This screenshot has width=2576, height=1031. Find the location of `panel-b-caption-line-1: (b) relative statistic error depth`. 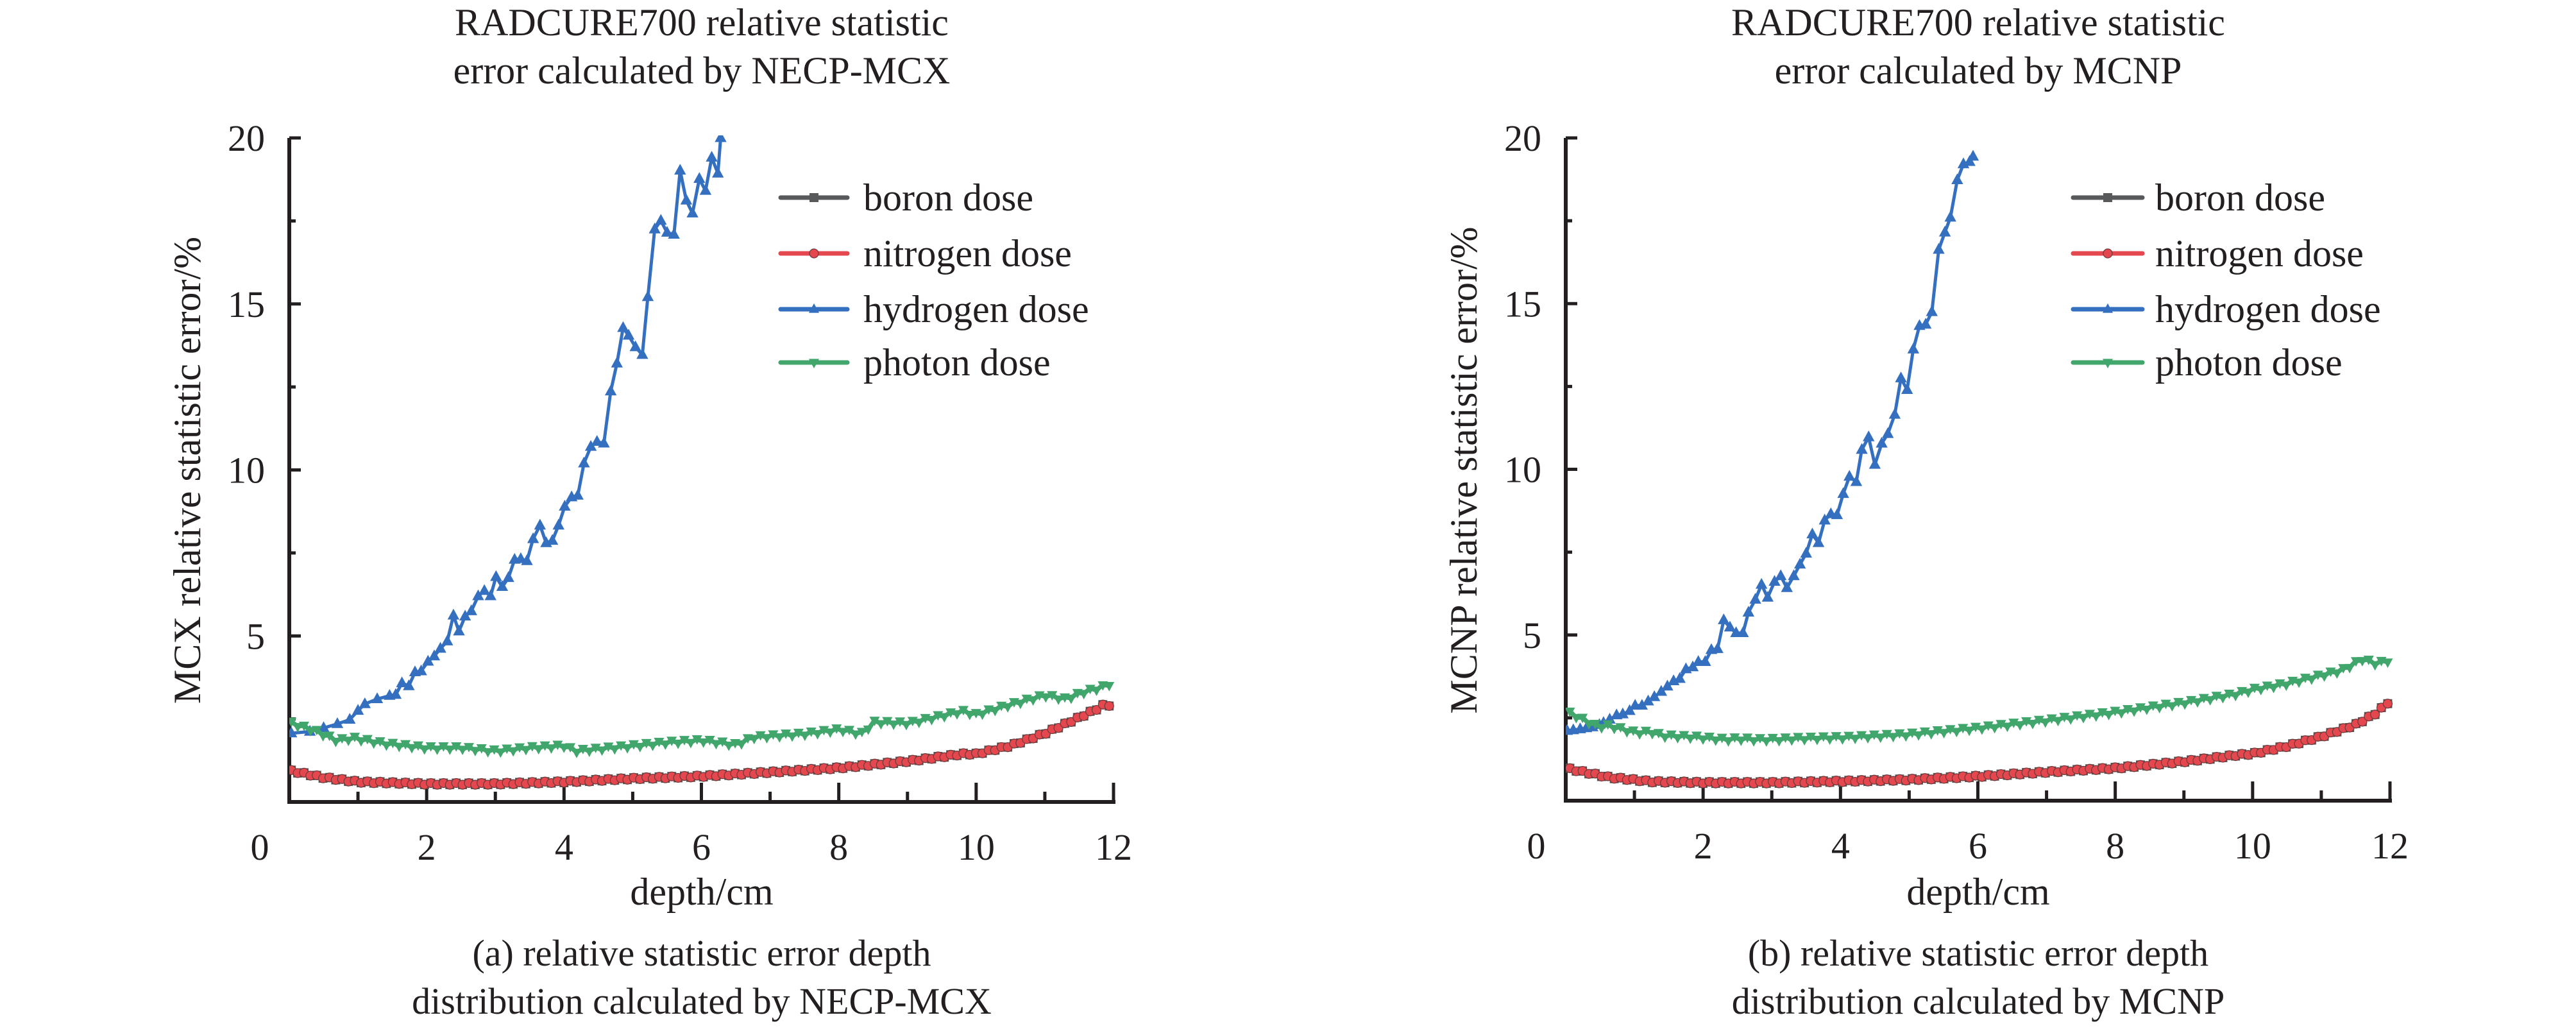

panel-b-caption-line-1: (b) relative statistic error depth is located at coordinates (1978, 953).